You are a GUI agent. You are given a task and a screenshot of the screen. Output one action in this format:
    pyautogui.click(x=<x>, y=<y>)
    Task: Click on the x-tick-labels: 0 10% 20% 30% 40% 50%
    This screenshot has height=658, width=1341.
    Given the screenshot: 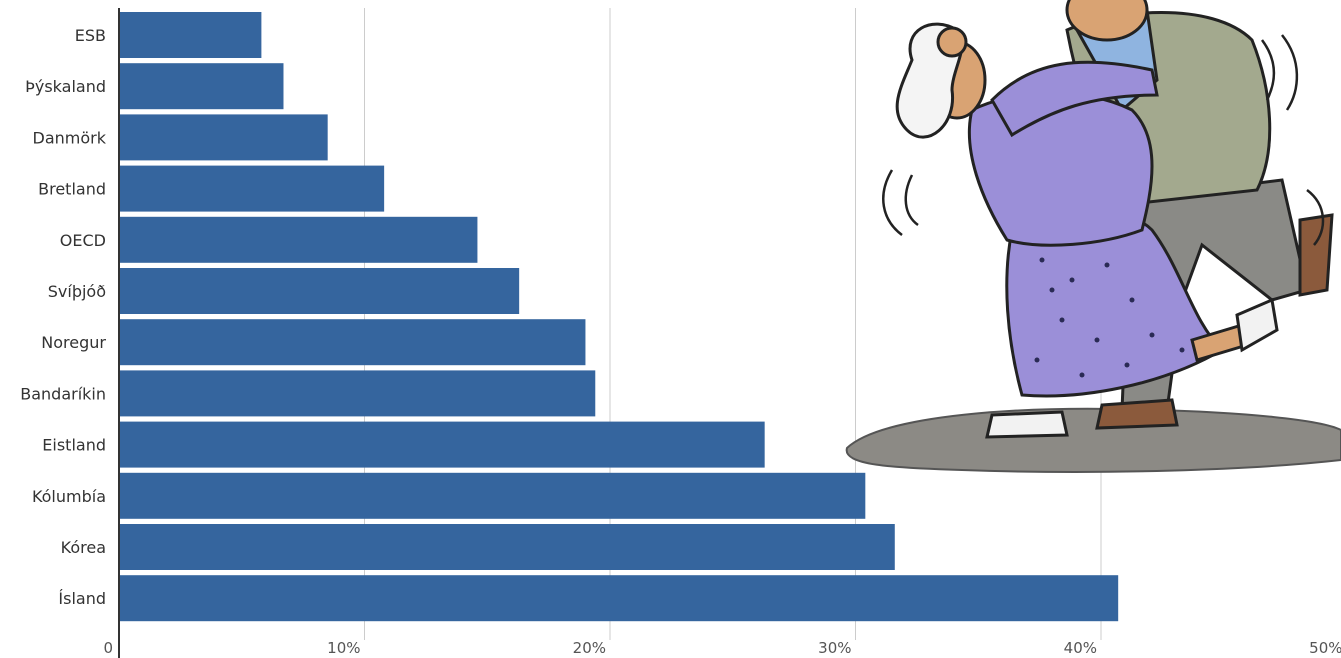 What is the action you would take?
    pyautogui.click(x=722, y=648)
    